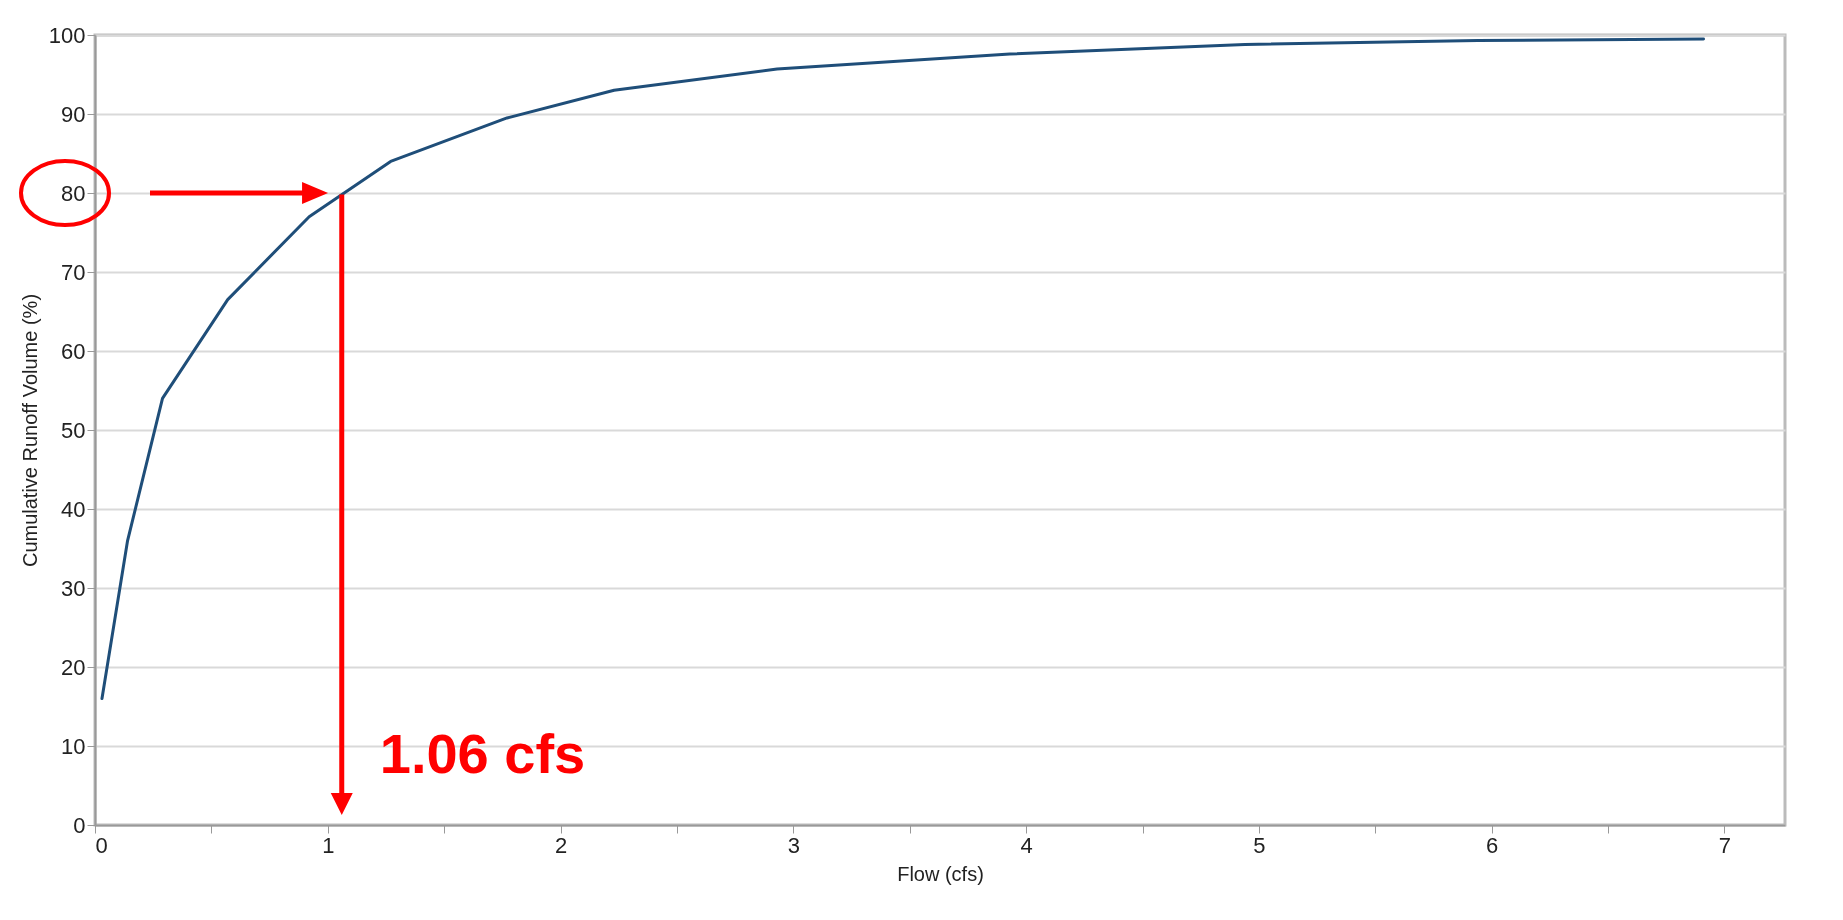 The width and height of the screenshot is (1843, 920). I want to click on y-tick-label: 90, so click(73, 114).